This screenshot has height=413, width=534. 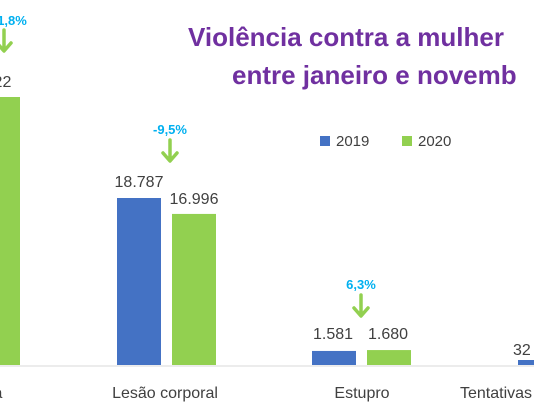 I want to click on data-label-2019-3: 32, so click(x=522, y=350).